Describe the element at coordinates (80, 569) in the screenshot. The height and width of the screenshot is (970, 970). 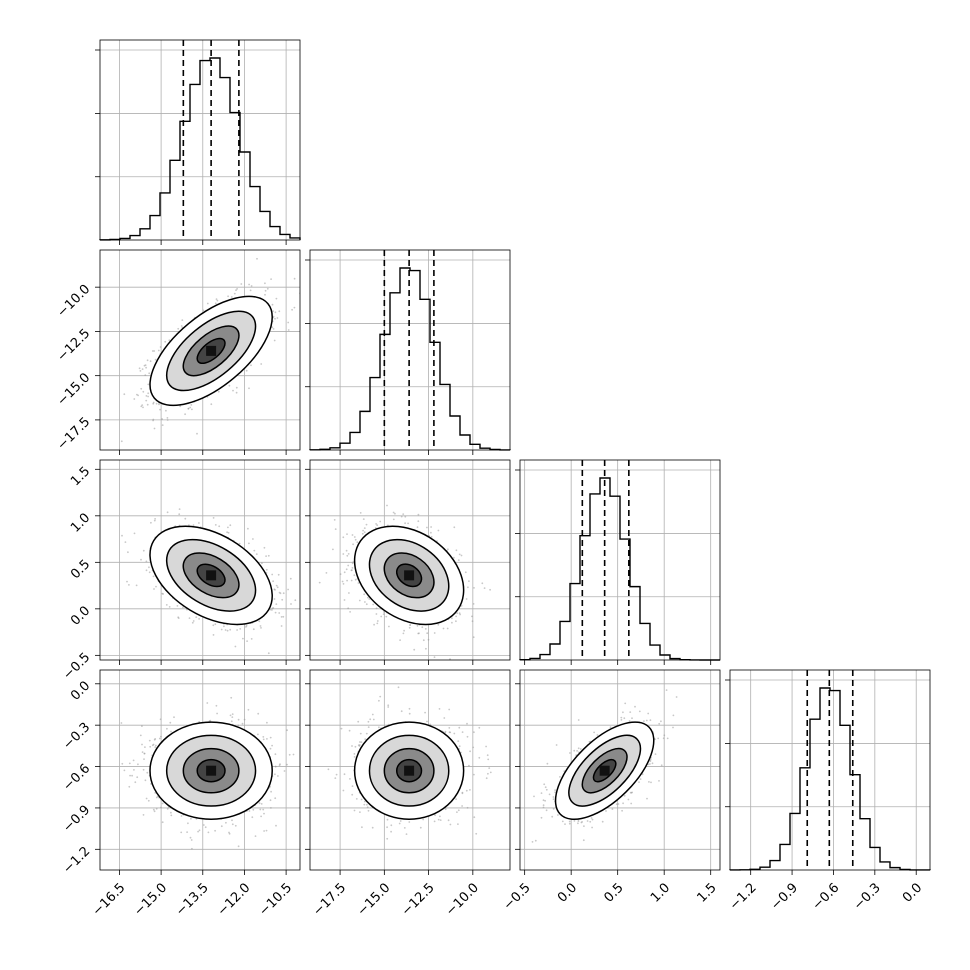
I see `y-tick-label: 0.5` at that location.